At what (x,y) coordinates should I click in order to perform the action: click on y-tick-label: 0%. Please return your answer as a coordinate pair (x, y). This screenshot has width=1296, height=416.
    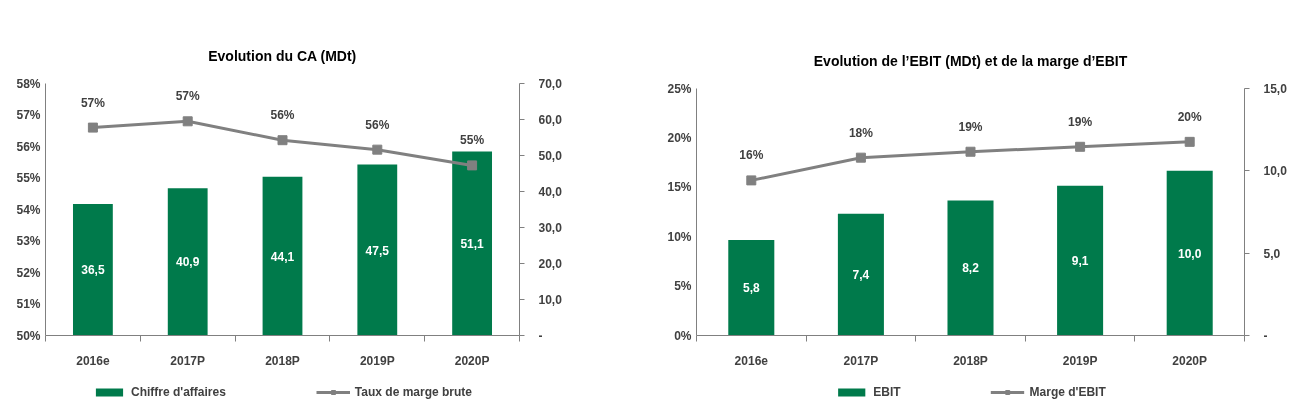
    Looking at the image, I should click on (683, 335).